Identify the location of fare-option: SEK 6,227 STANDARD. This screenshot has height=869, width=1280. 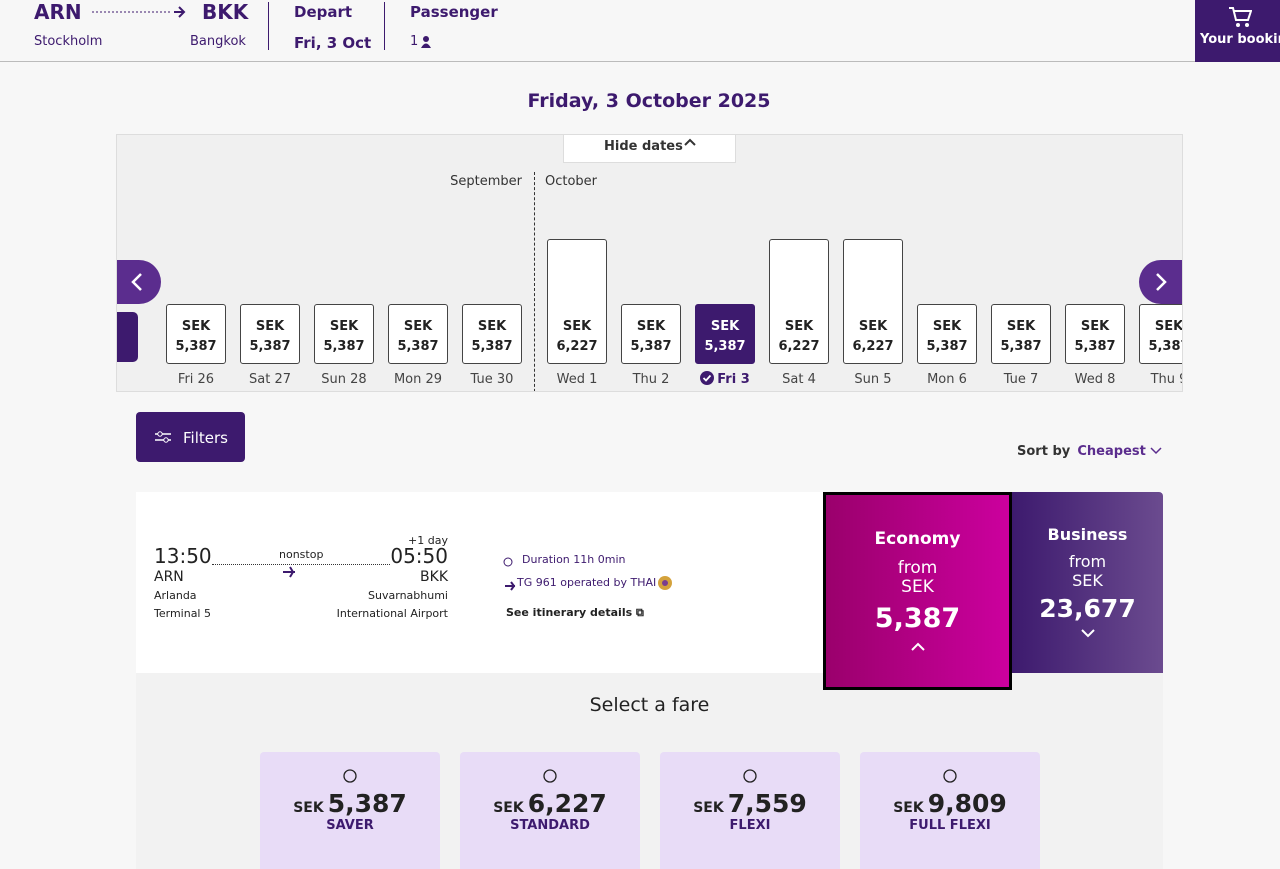
(550, 810).